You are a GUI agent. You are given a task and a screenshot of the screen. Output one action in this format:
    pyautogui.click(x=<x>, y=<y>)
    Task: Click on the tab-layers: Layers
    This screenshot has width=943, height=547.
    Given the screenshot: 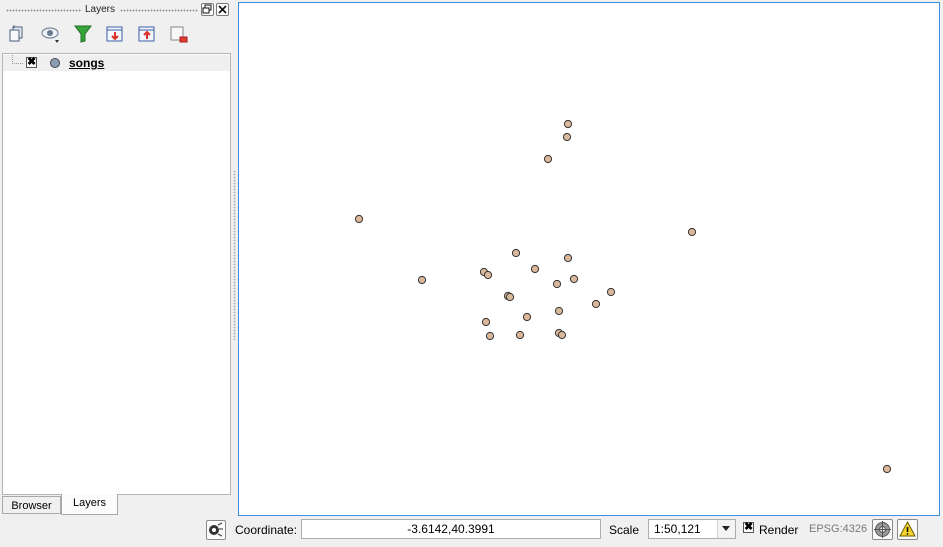 What is the action you would take?
    pyautogui.click(x=89, y=504)
    